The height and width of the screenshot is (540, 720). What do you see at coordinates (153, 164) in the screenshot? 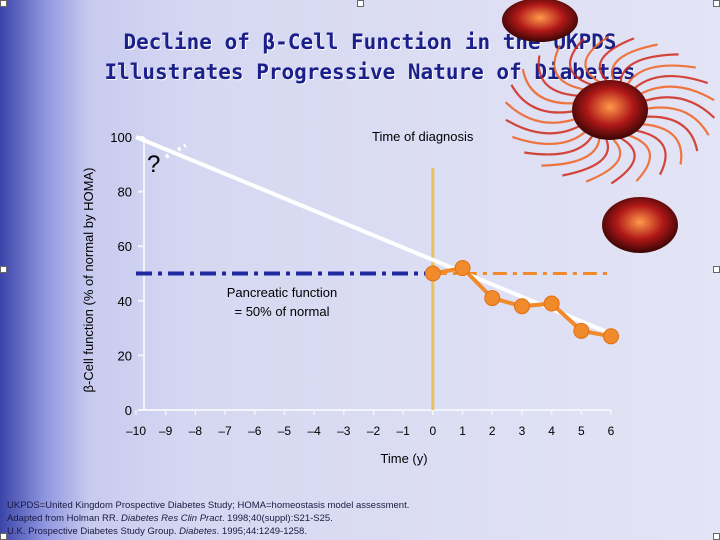
I see `question-mark-annotation: ?` at bounding box center [153, 164].